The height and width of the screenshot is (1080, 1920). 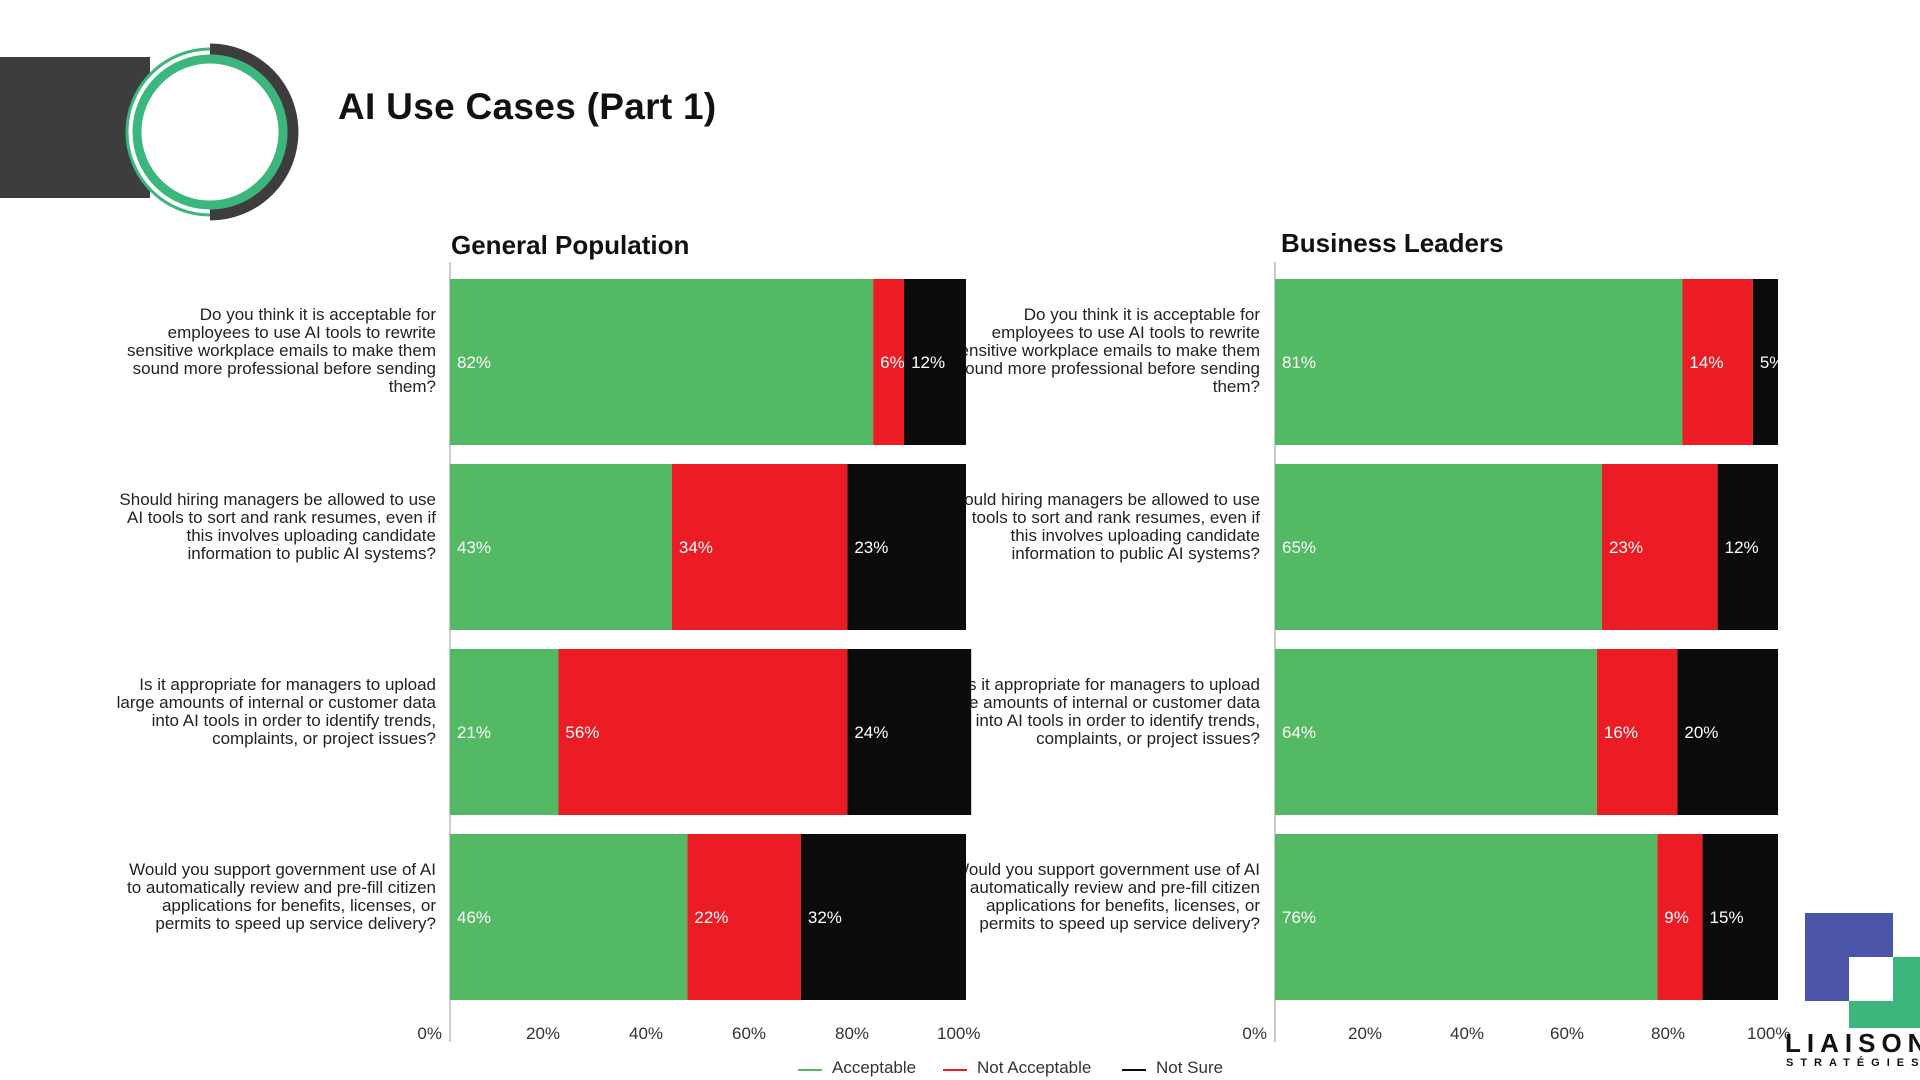 I want to click on data-label-bl-q2-not-acceptable: 23%, so click(x=1626, y=547).